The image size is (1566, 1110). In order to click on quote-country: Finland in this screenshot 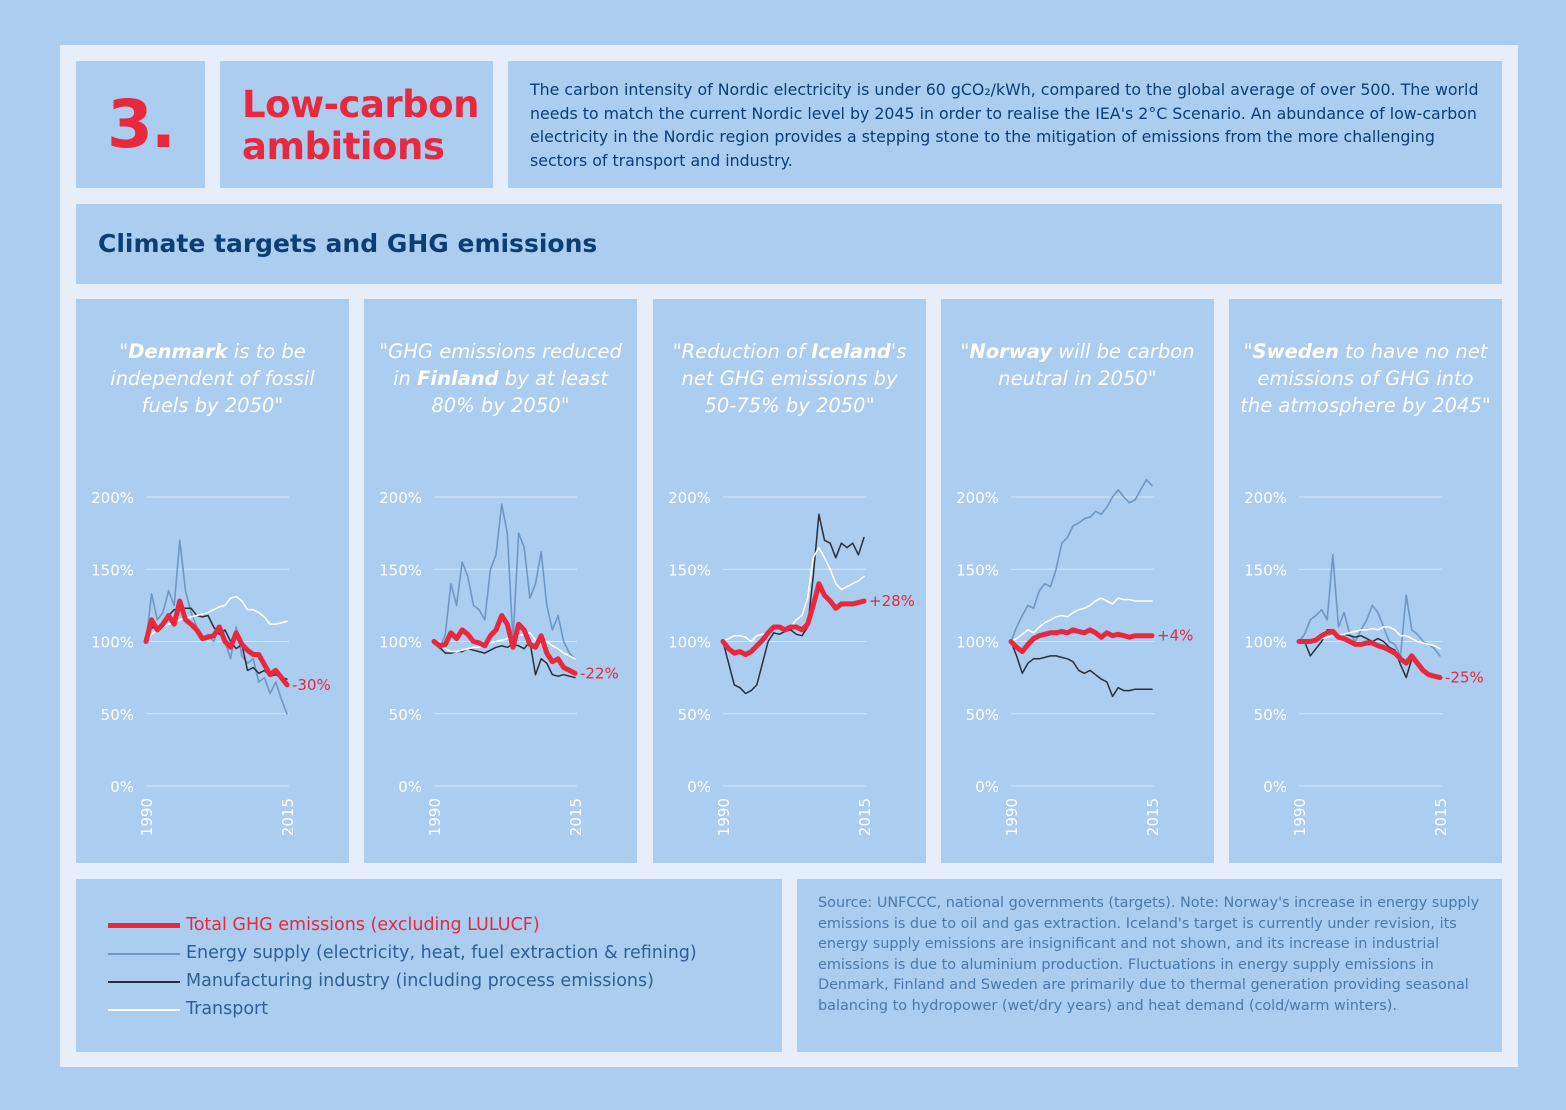, I will do `click(458, 379)`.